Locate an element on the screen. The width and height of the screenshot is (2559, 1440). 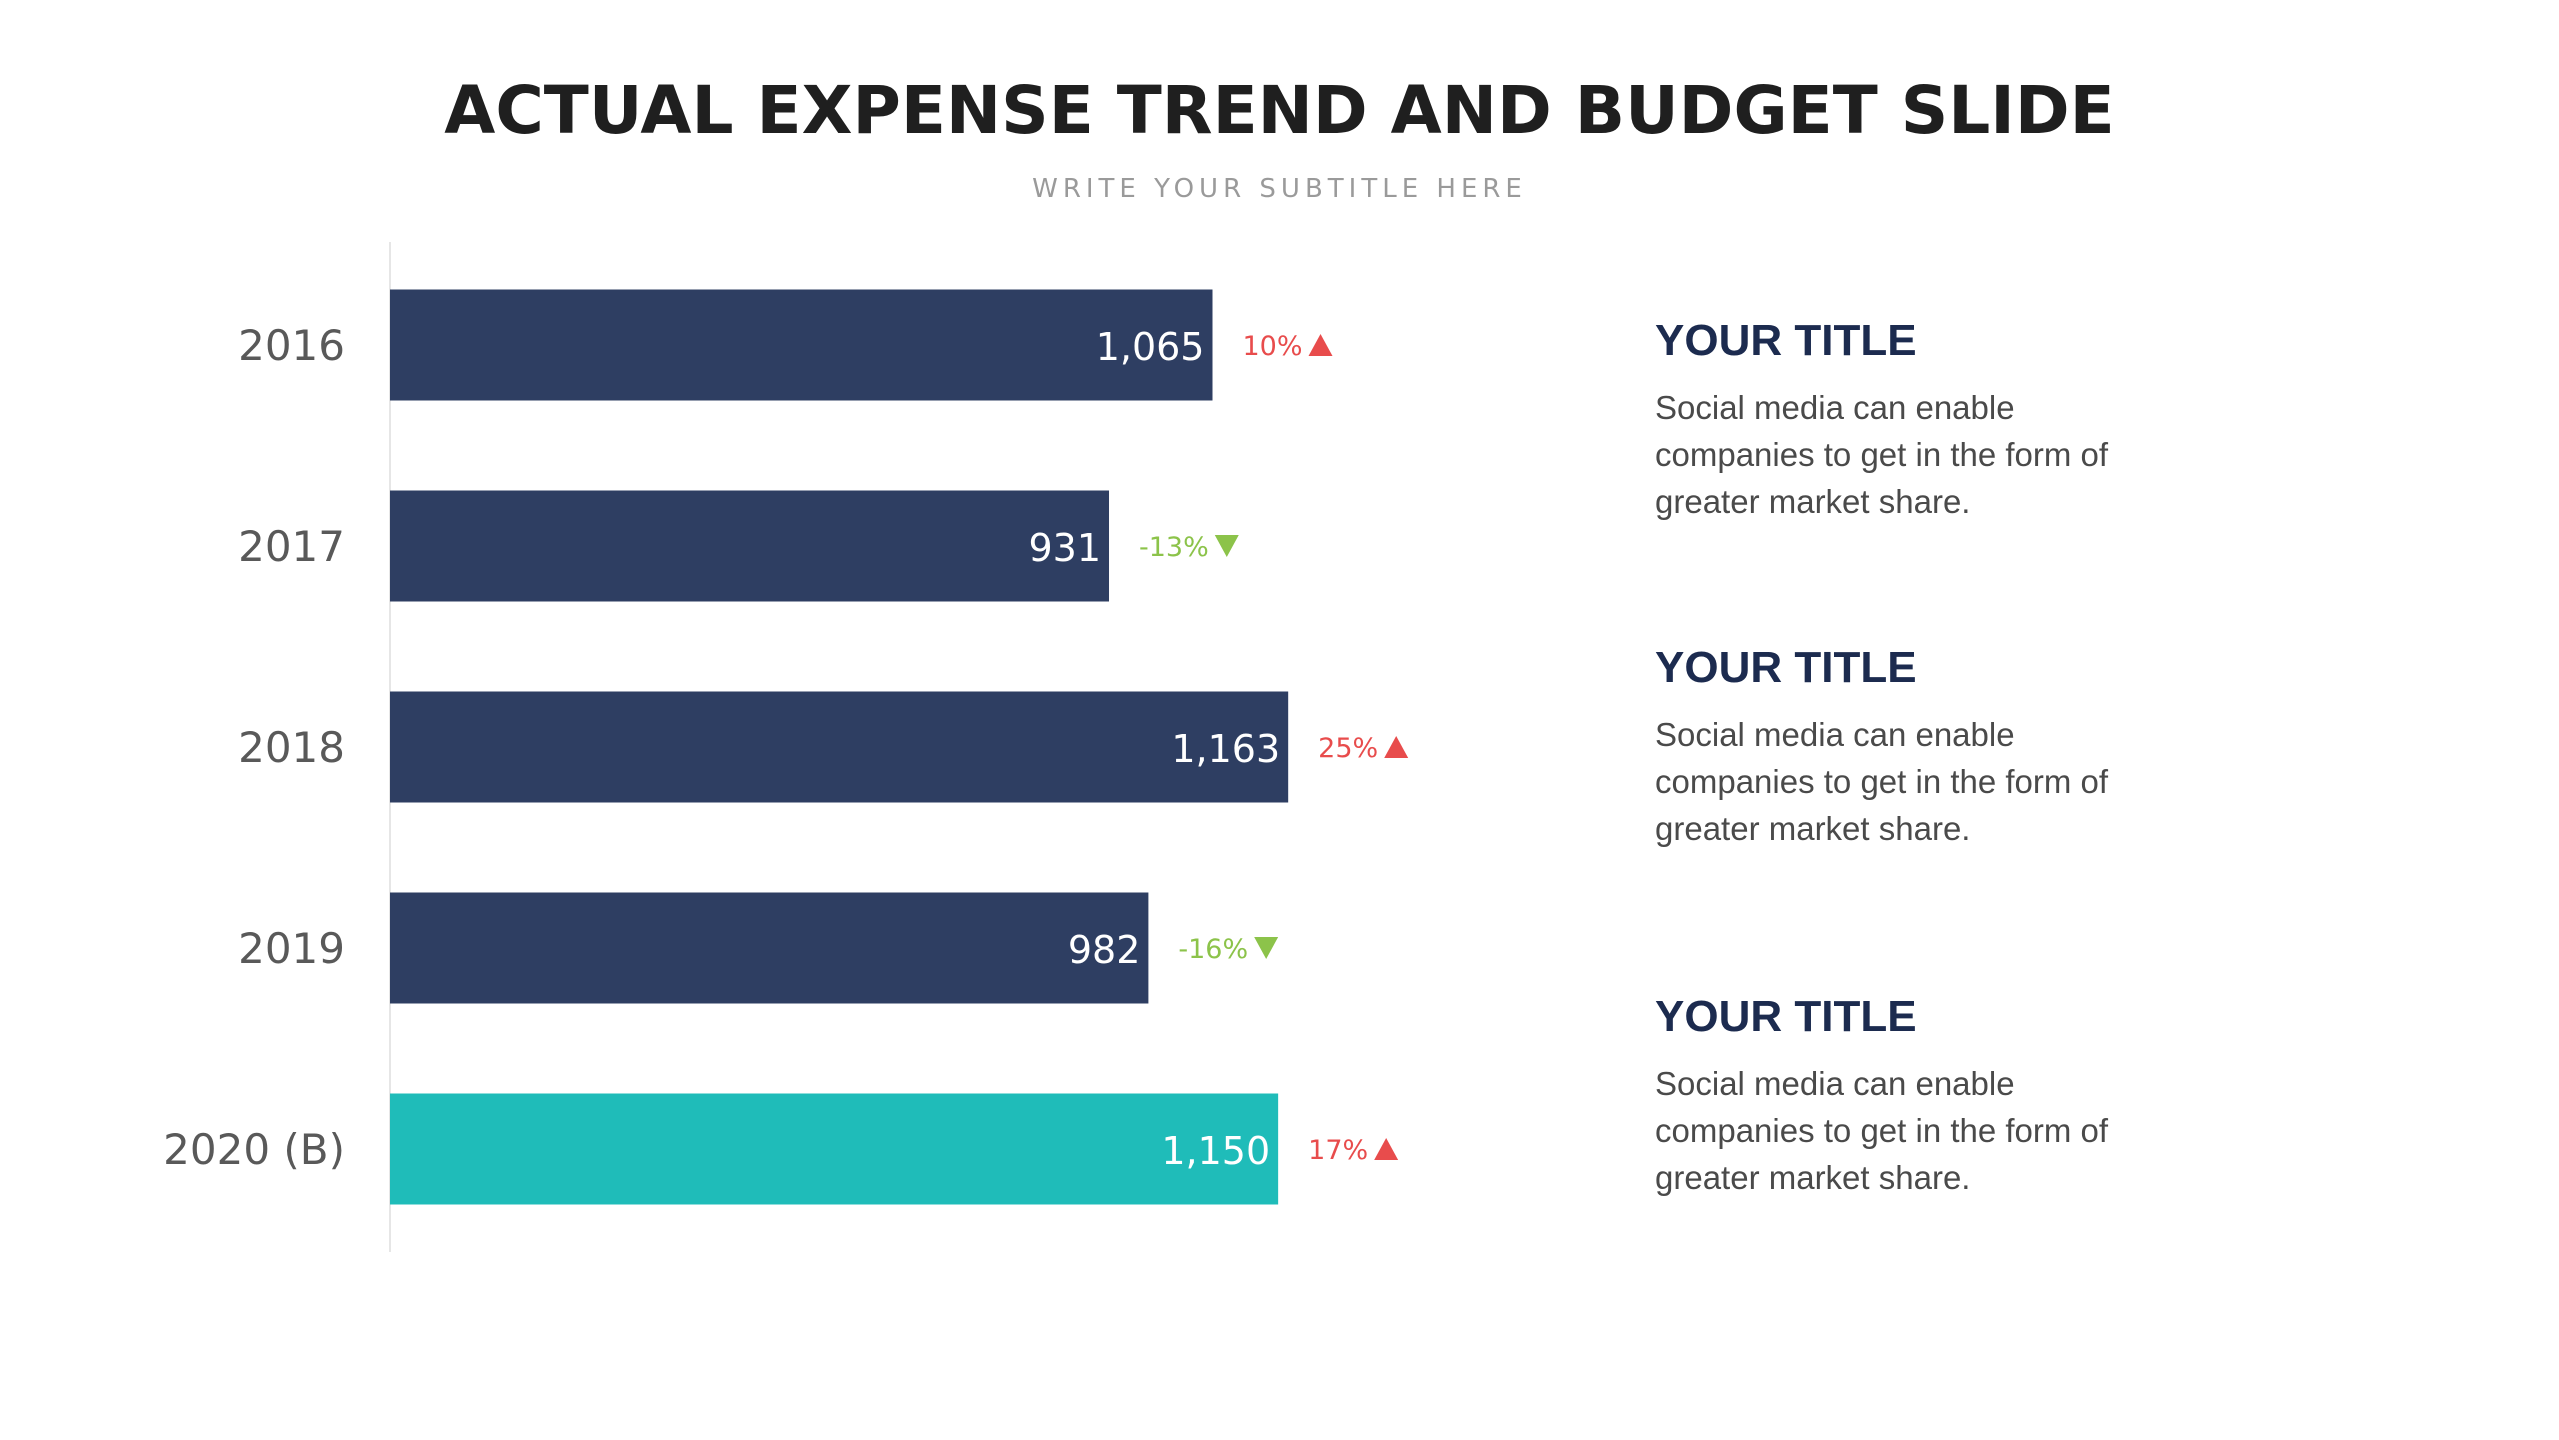
change-label: -16% is located at coordinates (1213, 949).